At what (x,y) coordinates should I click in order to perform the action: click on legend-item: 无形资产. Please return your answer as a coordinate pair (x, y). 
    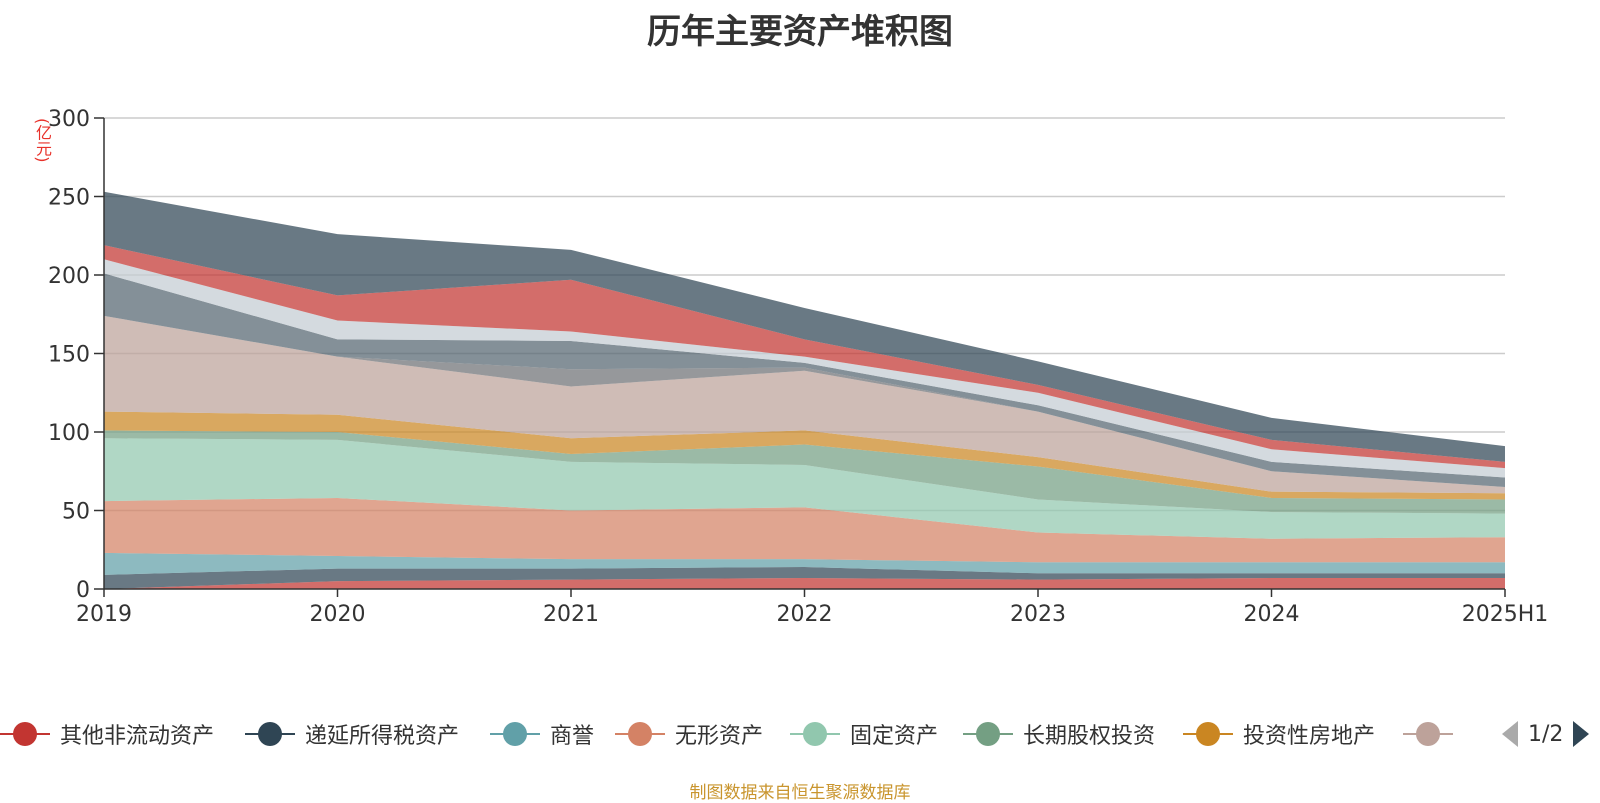
    Looking at the image, I should click on (689, 734).